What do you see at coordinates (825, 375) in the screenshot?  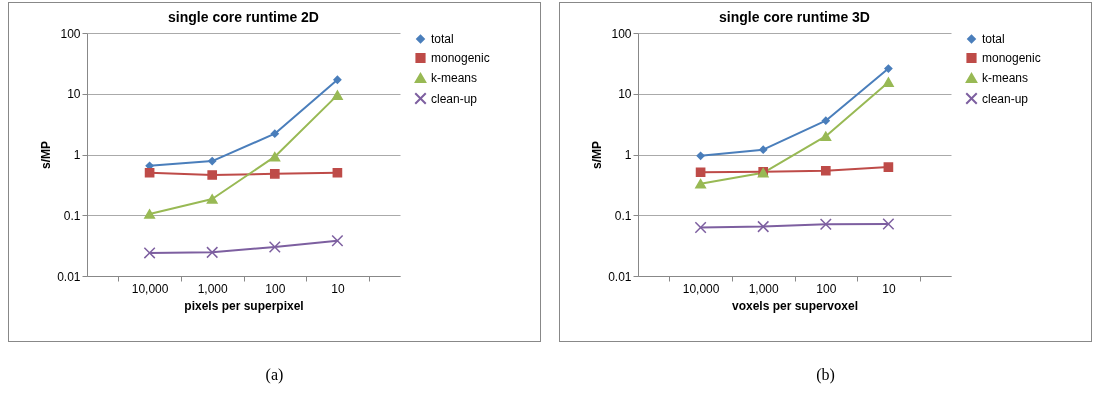 I see `text: (b)` at bounding box center [825, 375].